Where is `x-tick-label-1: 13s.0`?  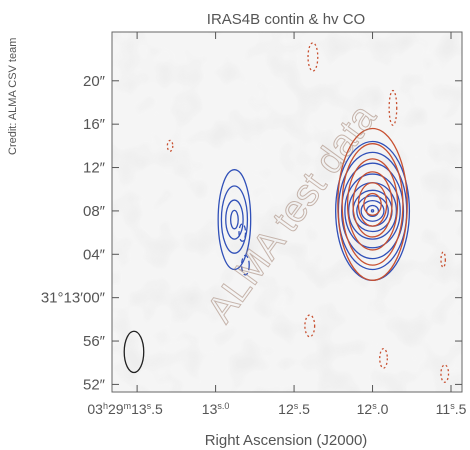 x-tick-label-1: 13s.0 is located at coordinates (216, 409).